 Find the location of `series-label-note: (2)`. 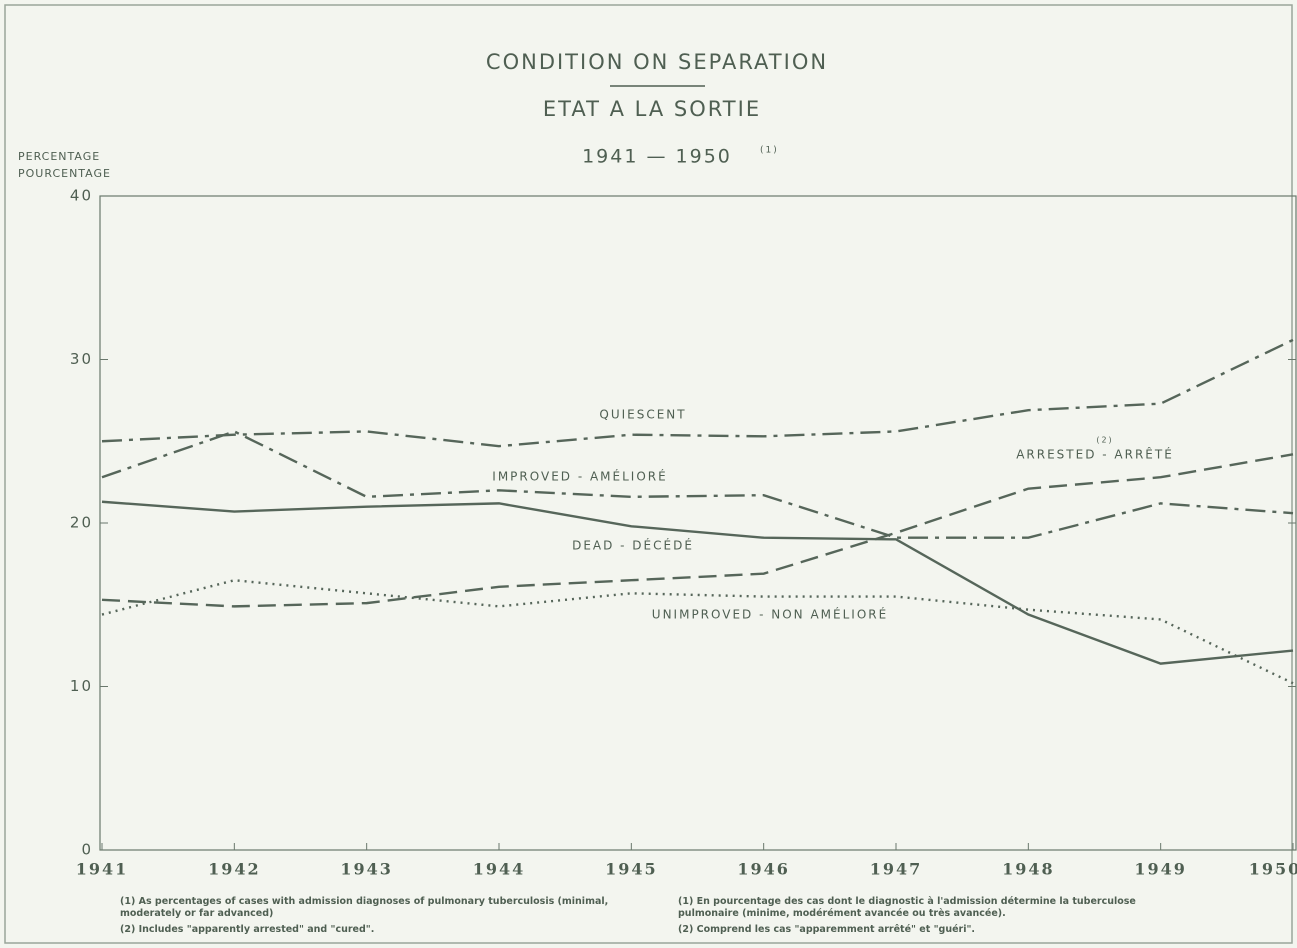

series-label-note: (2) is located at coordinates (1104, 440).